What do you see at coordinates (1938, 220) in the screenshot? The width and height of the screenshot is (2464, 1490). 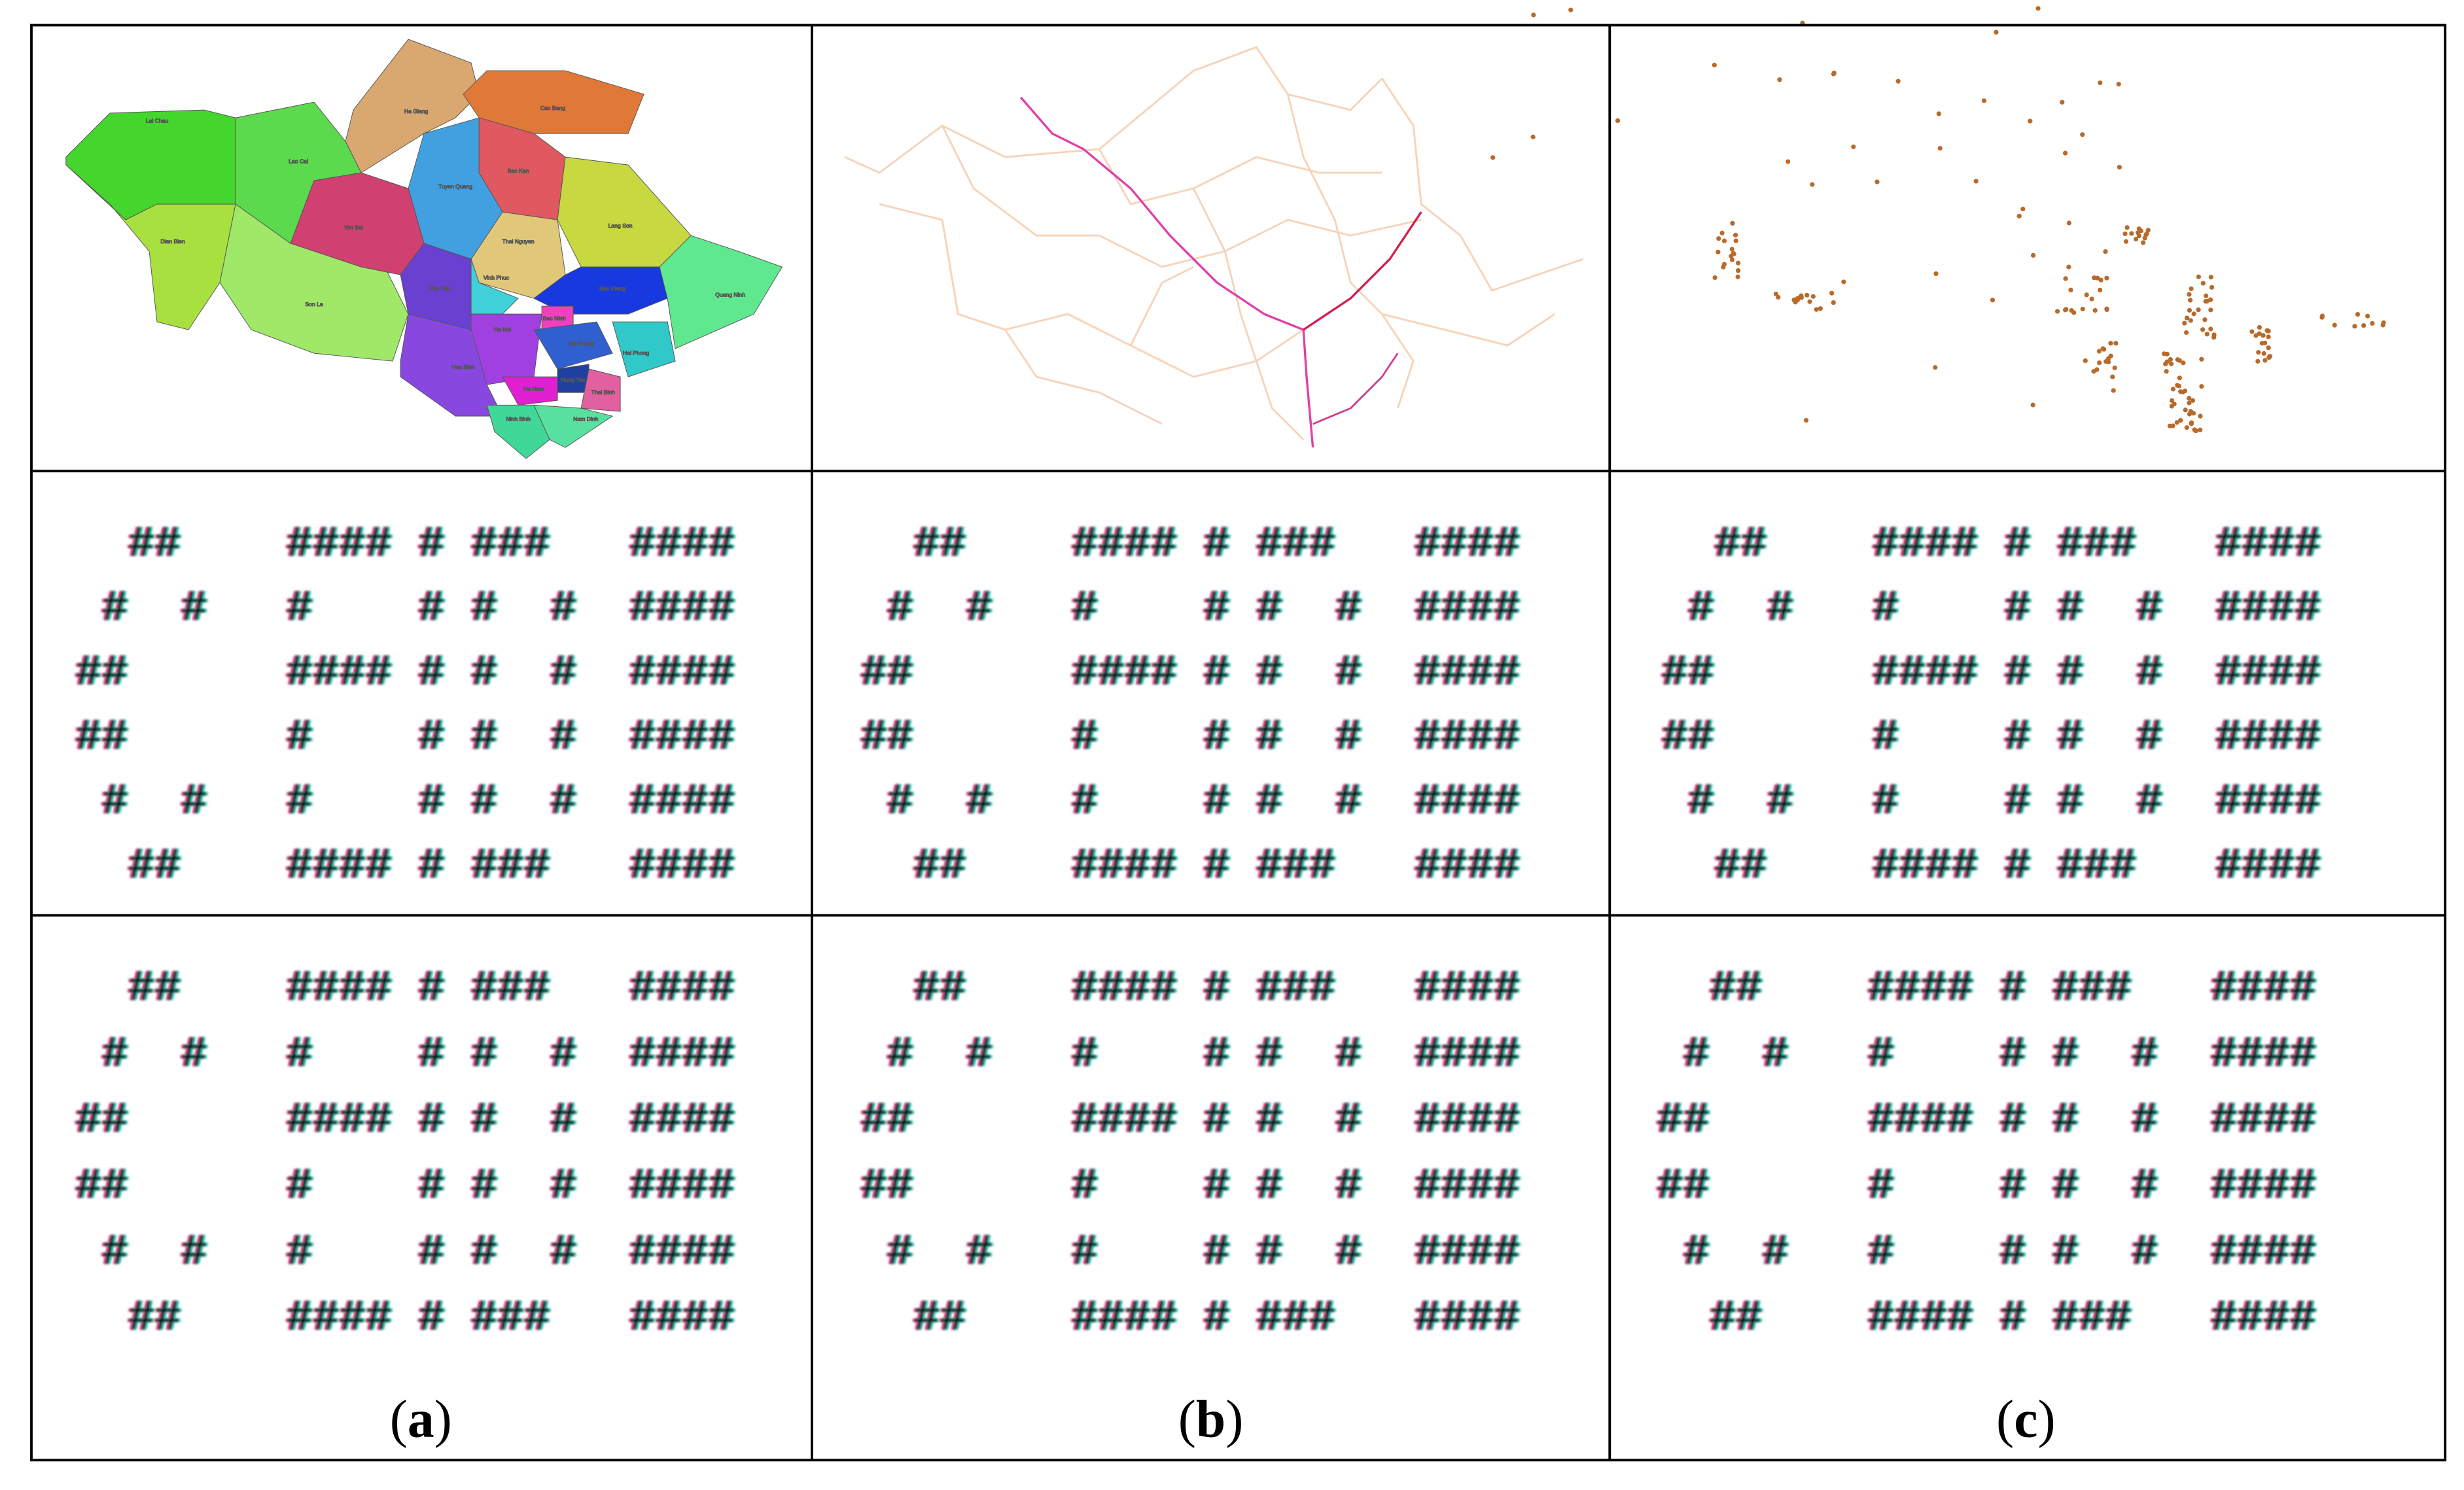 I see `point-cloud` at bounding box center [1938, 220].